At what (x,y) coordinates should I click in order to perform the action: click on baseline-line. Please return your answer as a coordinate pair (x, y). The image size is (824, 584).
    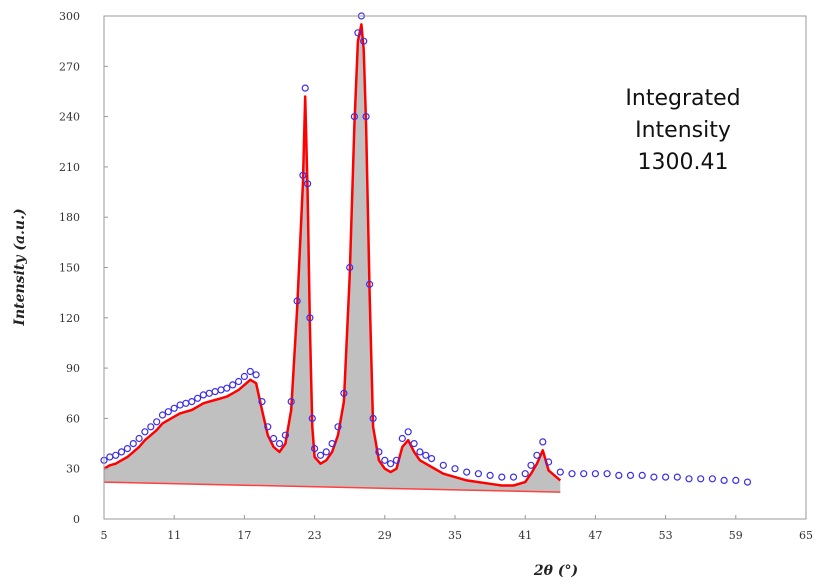
    Looking at the image, I should click on (332, 487).